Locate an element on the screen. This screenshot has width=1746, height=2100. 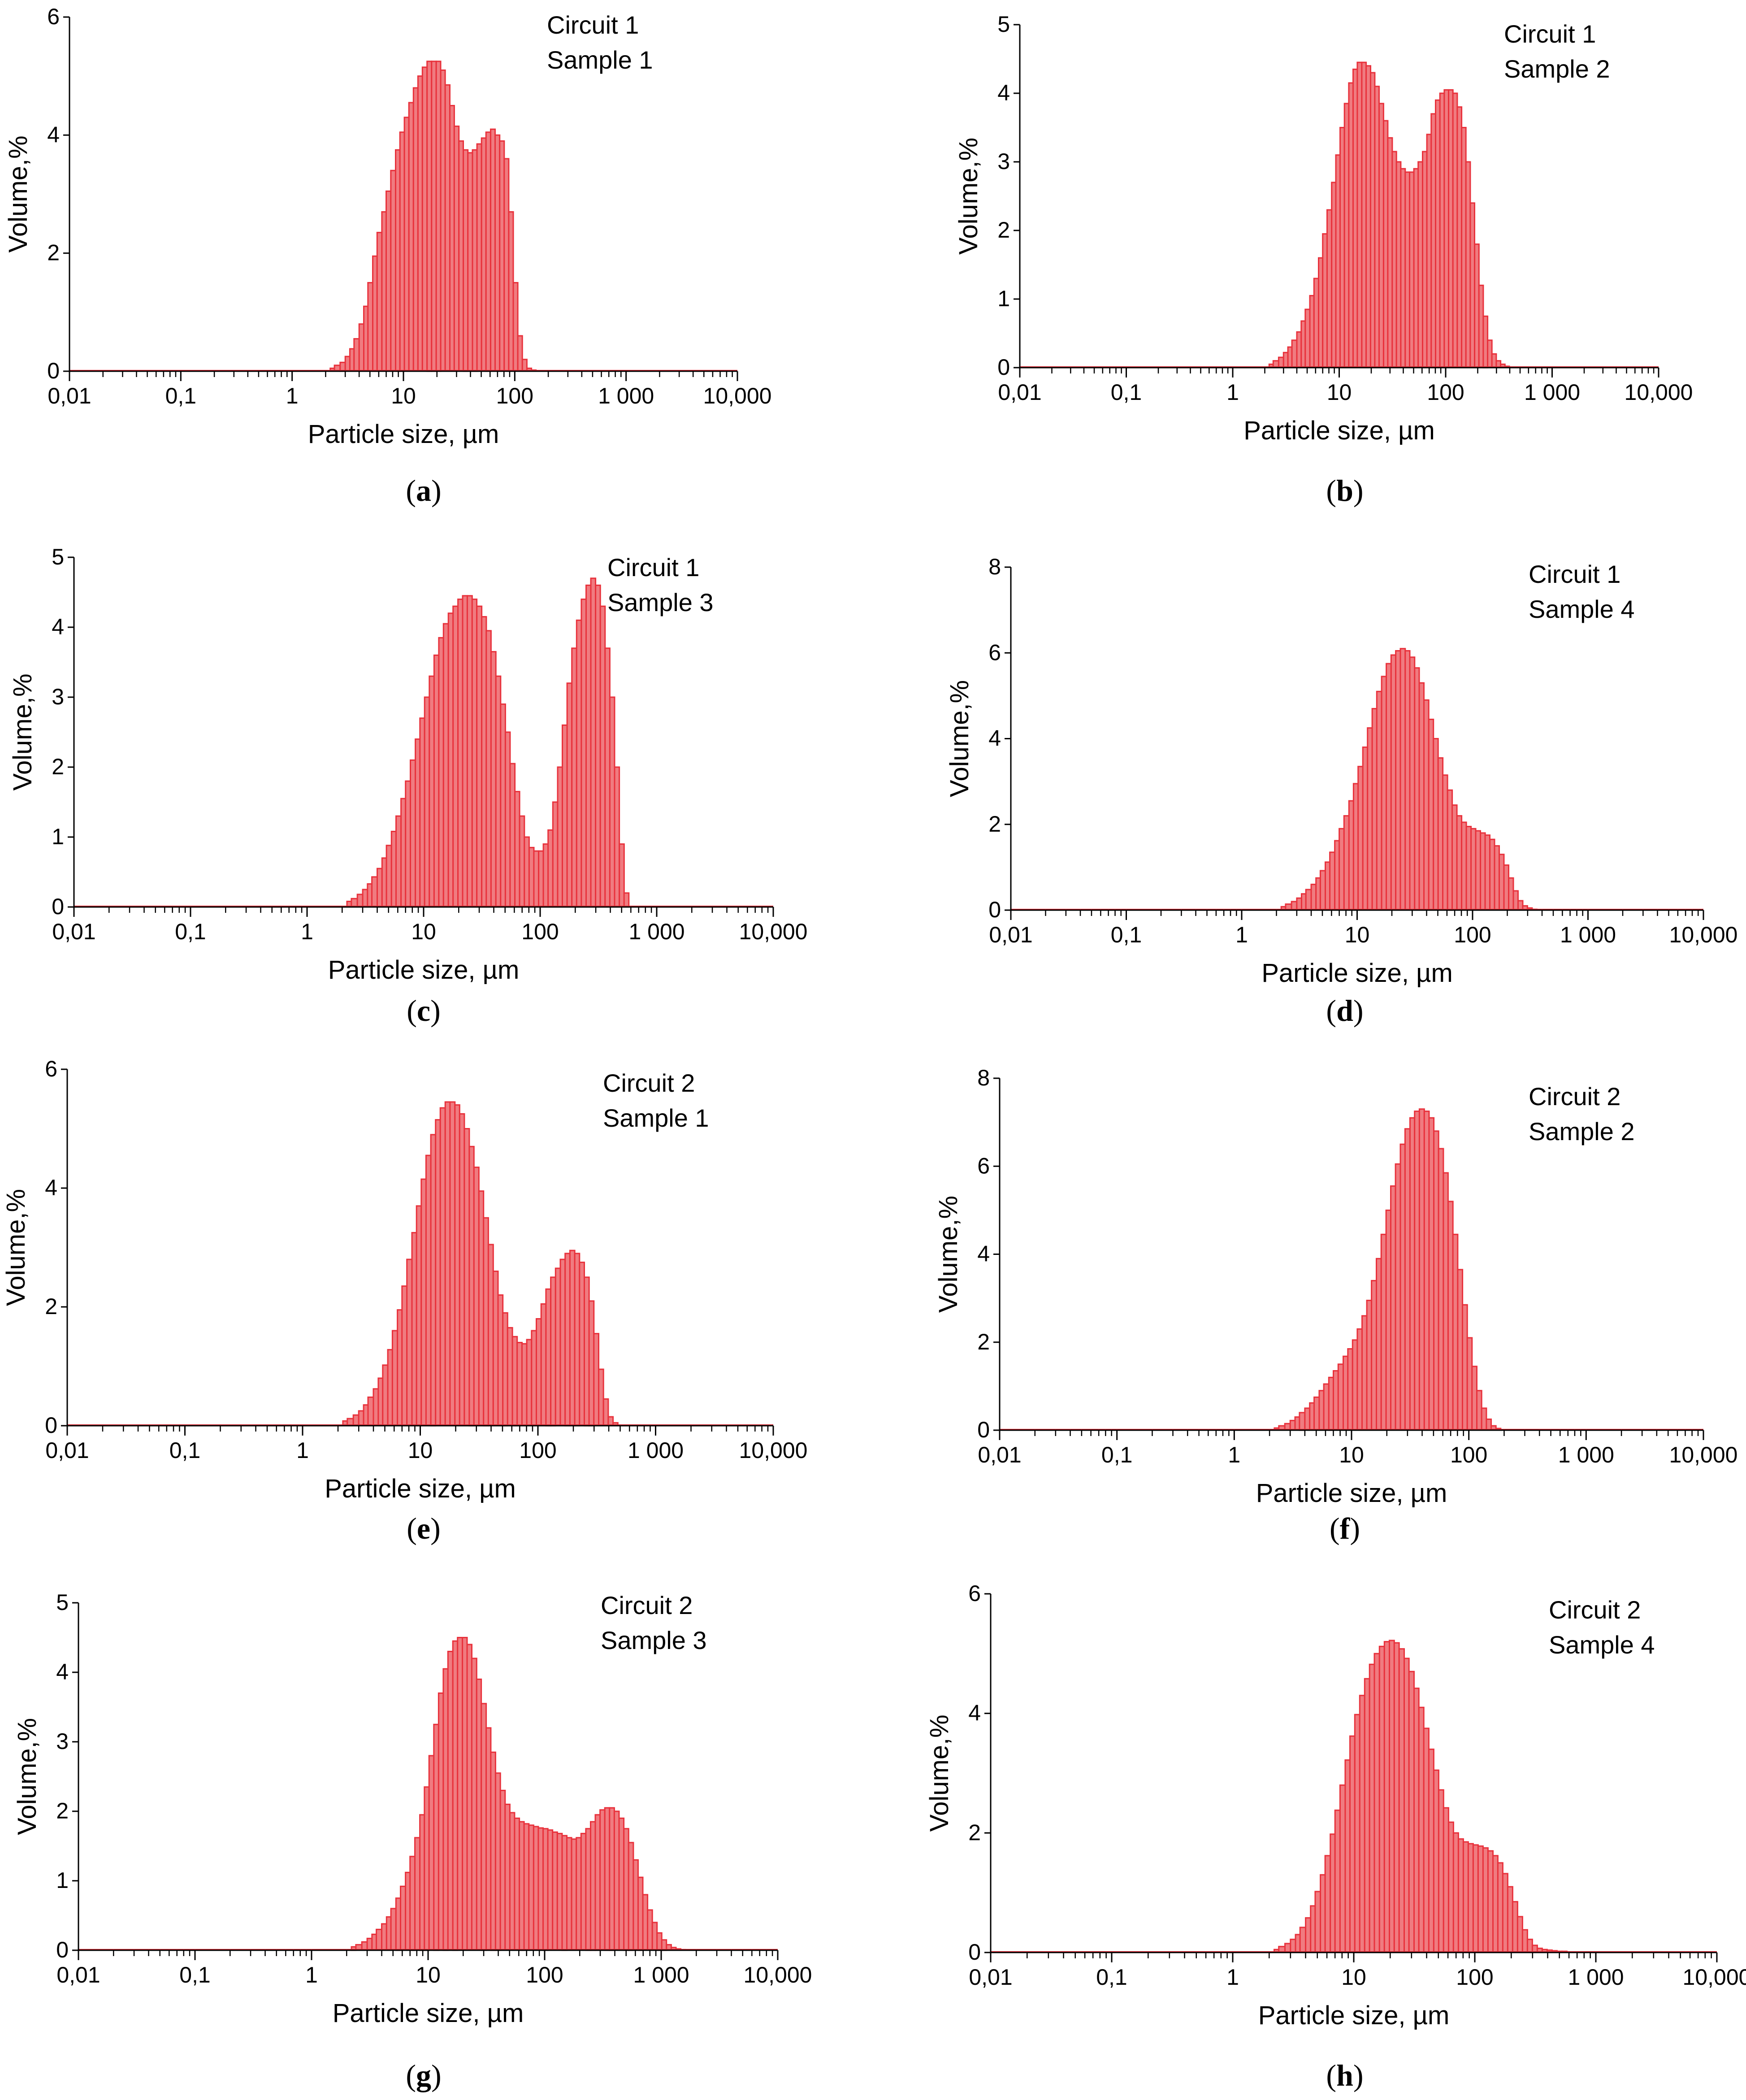
caption-paren: ( is located at coordinates (412, 1528).